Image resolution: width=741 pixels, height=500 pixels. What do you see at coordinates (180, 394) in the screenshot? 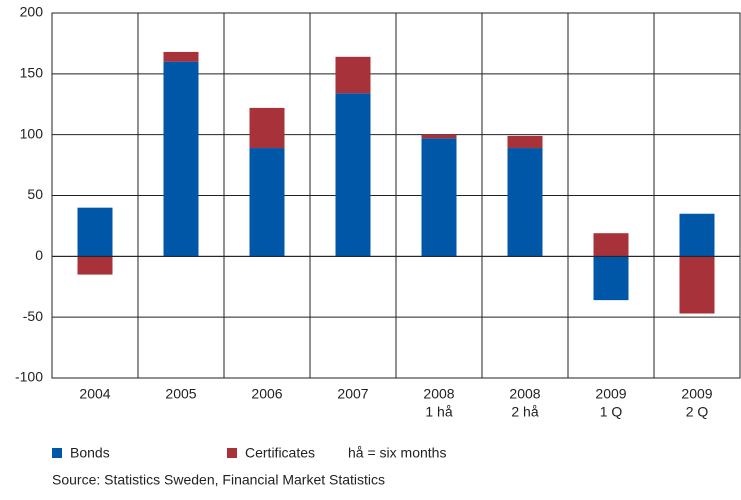
I see `x-tick-label: 2005` at bounding box center [180, 394].